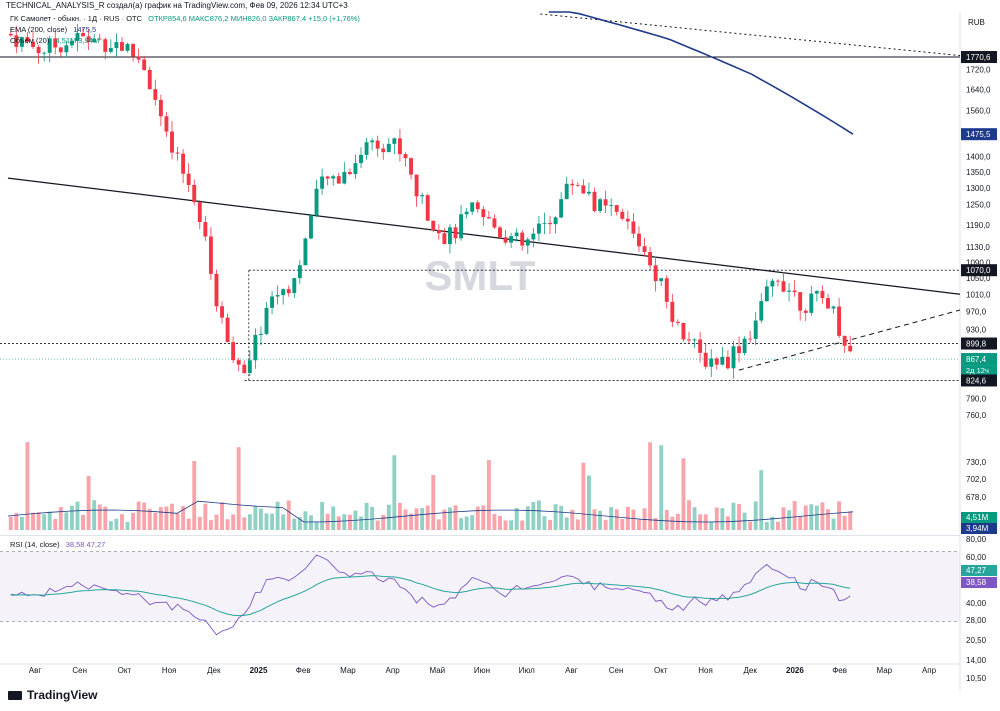 The image size is (1000, 711). I want to click on rsi-band, so click(480, 586).